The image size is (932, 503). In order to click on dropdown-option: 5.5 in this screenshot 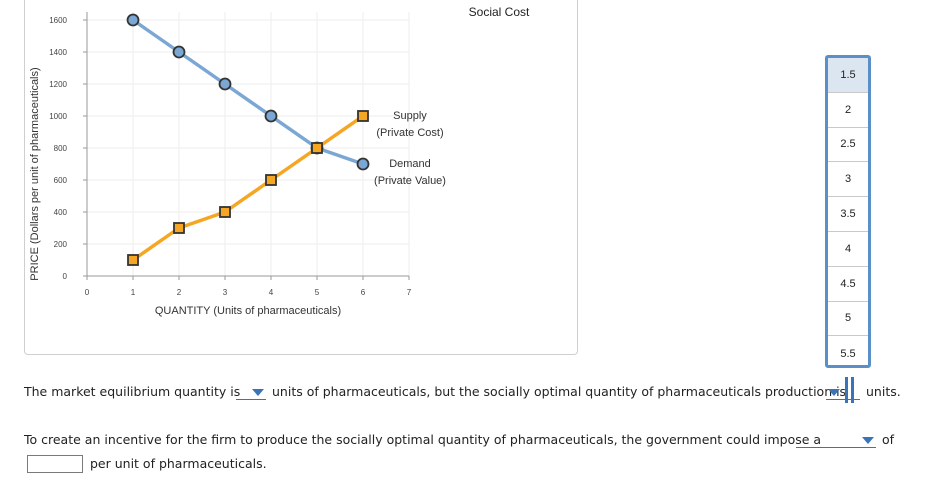, I will do `click(848, 353)`.